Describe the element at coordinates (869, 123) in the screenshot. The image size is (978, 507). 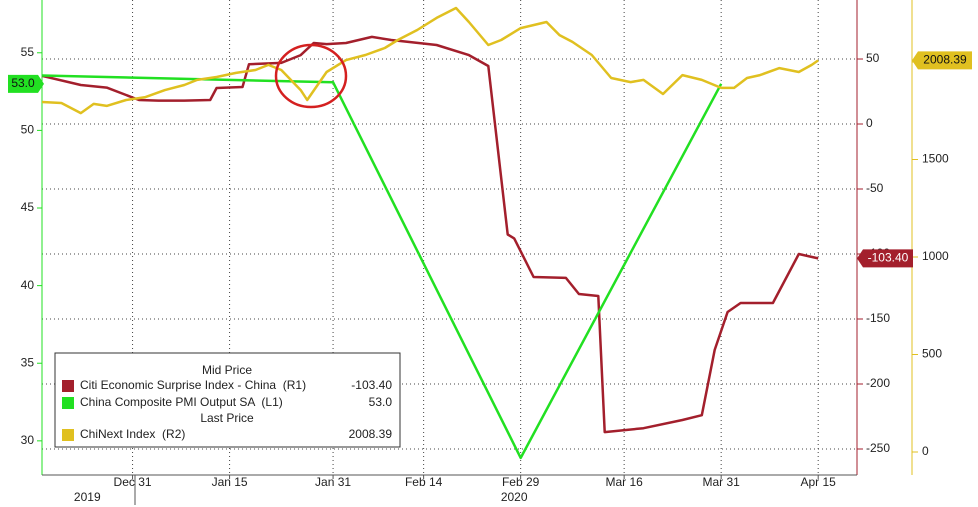
I see `y2-tick-label: 0` at that location.